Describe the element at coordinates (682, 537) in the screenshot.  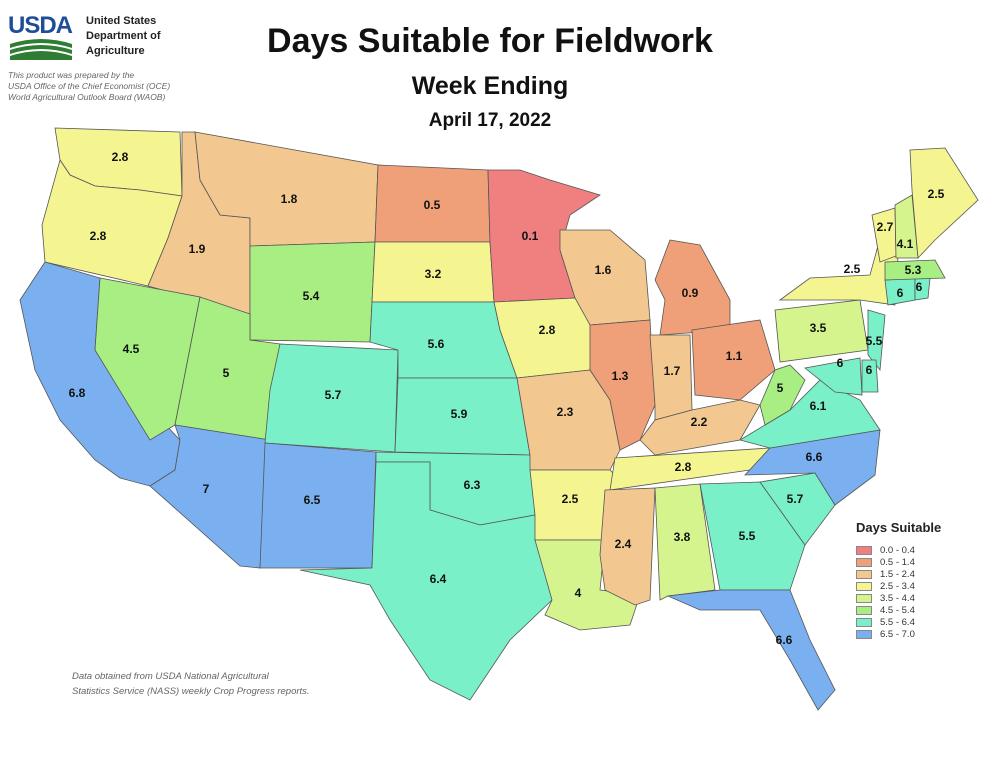
I see `state-value-al: 3.8` at that location.